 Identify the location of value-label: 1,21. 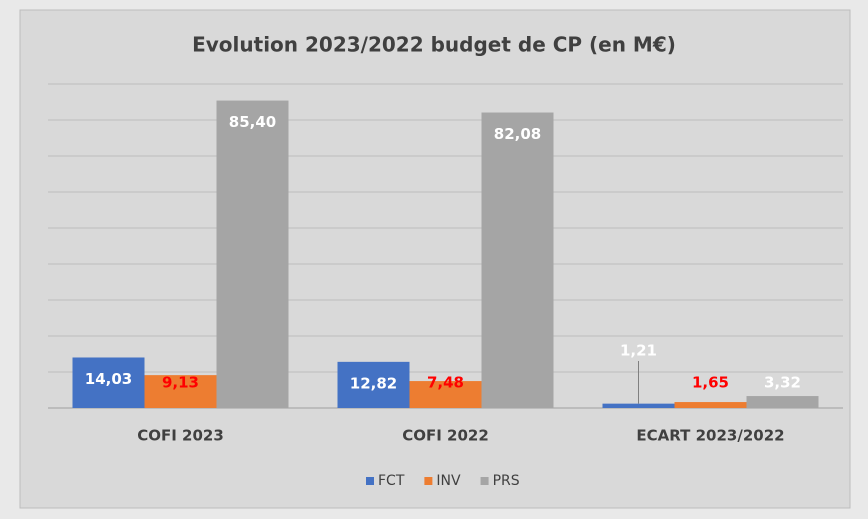
(638, 351).